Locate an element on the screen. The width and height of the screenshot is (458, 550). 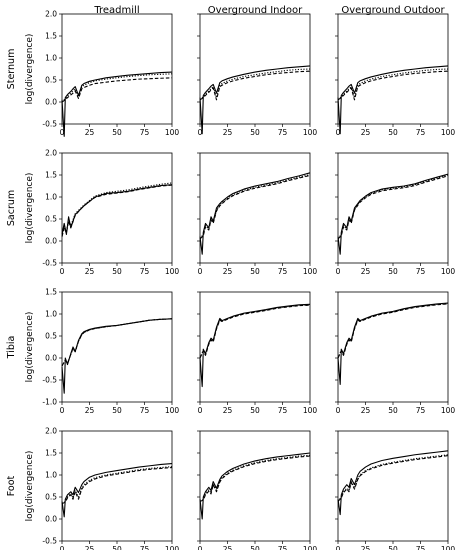
column-title: Treadmill is located at coordinates (116, 10).